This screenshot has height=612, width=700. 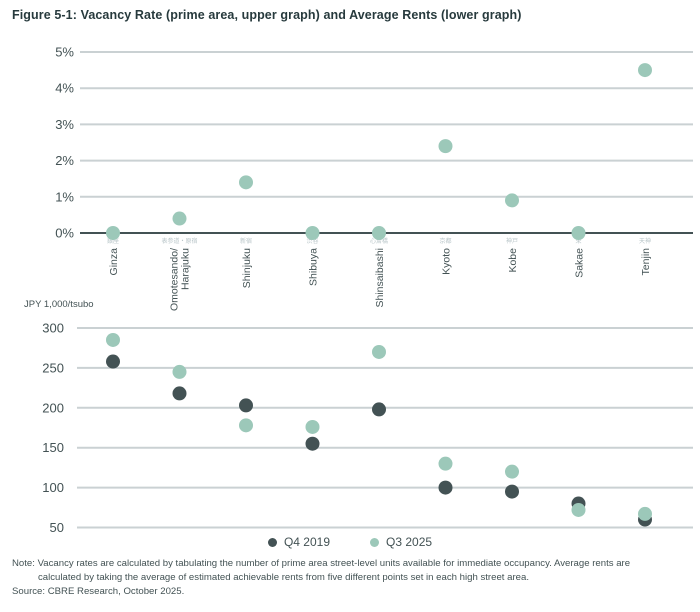 I want to click on legend-item-q4-2019: Q4 2019, so click(x=298, y=542).